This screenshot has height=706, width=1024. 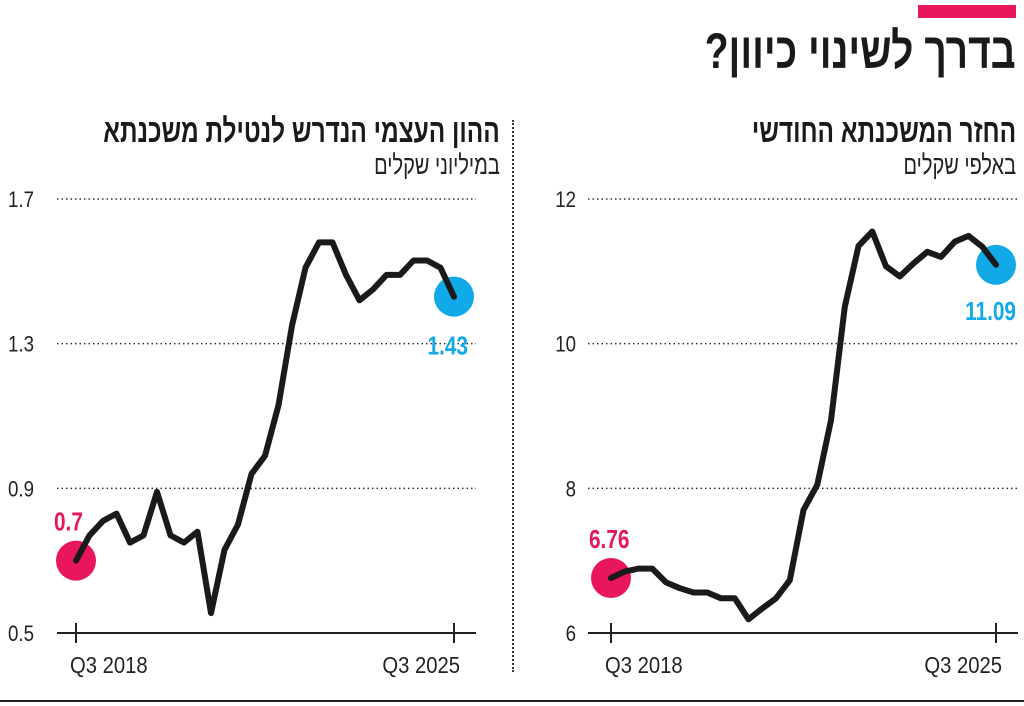 I want to click on chart-title-monthly-payment: החזר המשכנתא החודשי, so click(x=883, y=130).